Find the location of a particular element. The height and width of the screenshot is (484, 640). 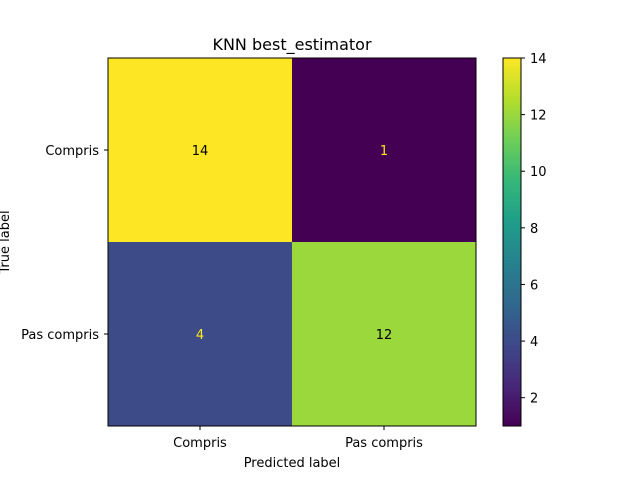

colorbar is located at coordinates (512, 242).